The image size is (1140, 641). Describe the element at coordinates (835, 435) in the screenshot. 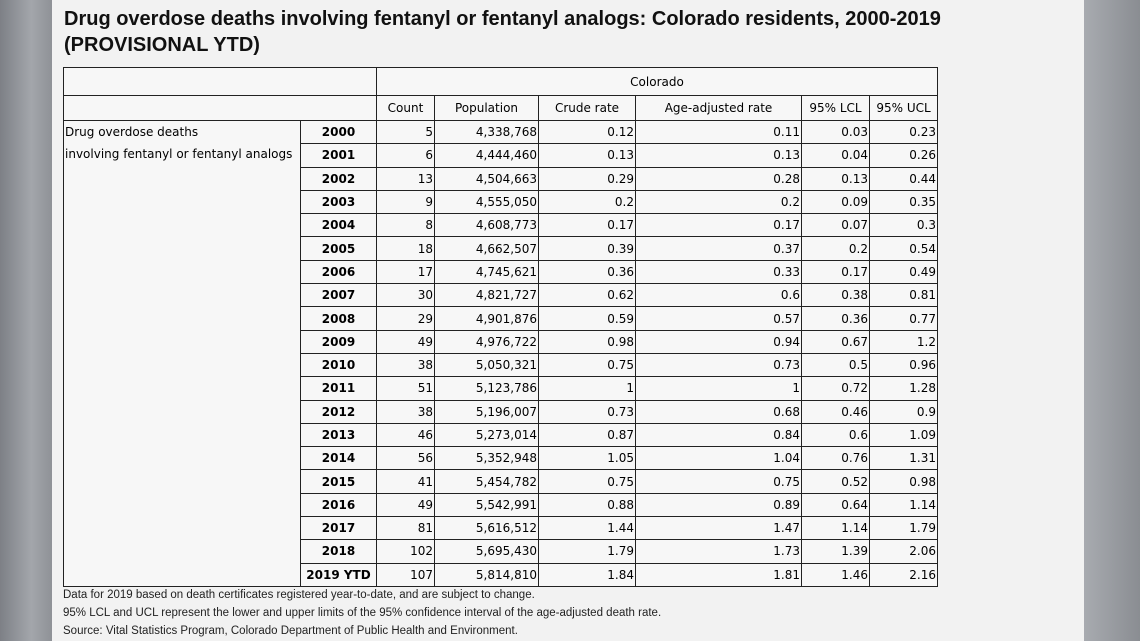

I see `lcl-cell: 0.6` at that location.